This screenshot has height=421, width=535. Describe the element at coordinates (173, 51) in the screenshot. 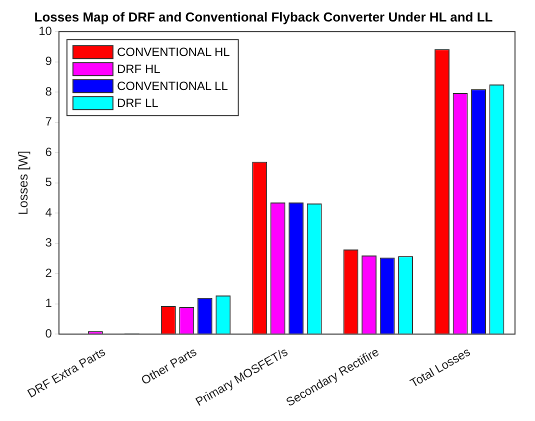

I see `legend-label: CONVENTIONAL HL` at that location.